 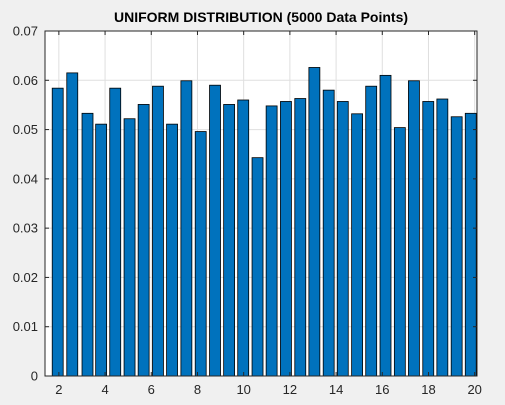 I want to click on y-tick-label: 0.06, so click(x=25, y=80).